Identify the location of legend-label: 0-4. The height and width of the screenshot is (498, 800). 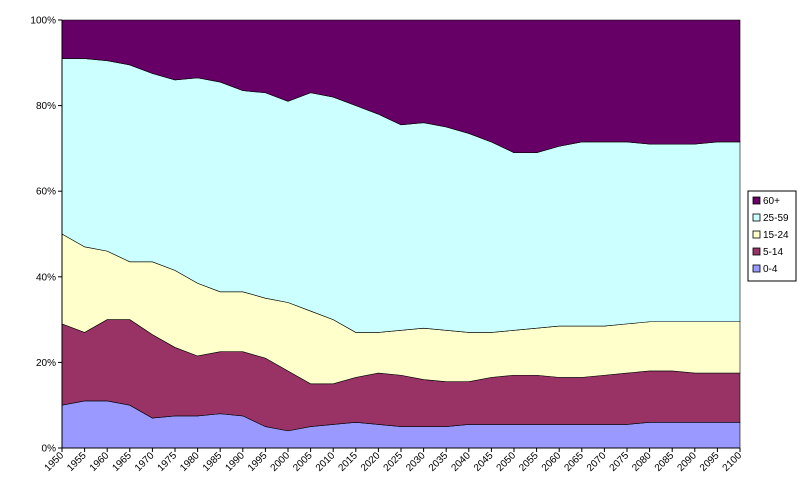
(770, 269).